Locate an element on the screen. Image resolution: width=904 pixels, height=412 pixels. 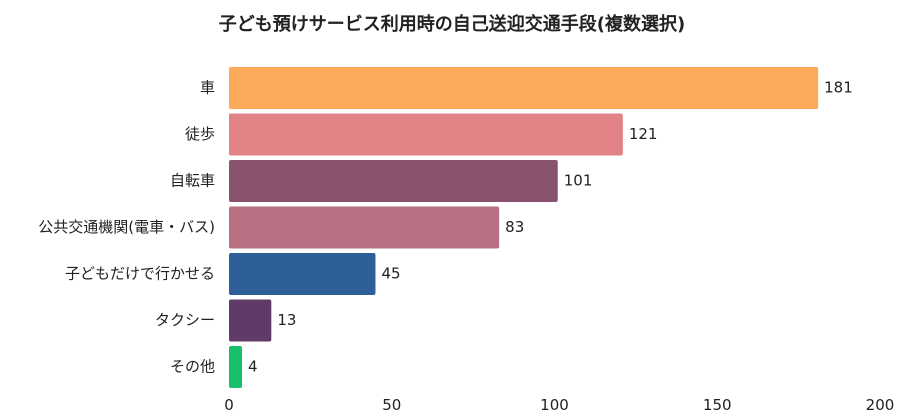
x-tick-label: 100 is located at coordinates (554, 404).